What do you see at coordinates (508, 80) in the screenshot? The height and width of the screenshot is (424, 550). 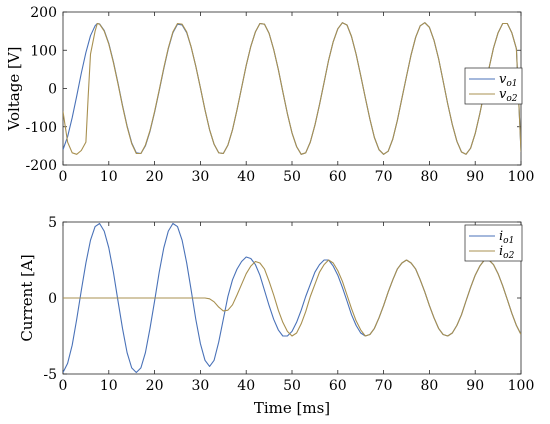 I see `legend-entry-vo1: vo1` at bounding box center [508, 80].